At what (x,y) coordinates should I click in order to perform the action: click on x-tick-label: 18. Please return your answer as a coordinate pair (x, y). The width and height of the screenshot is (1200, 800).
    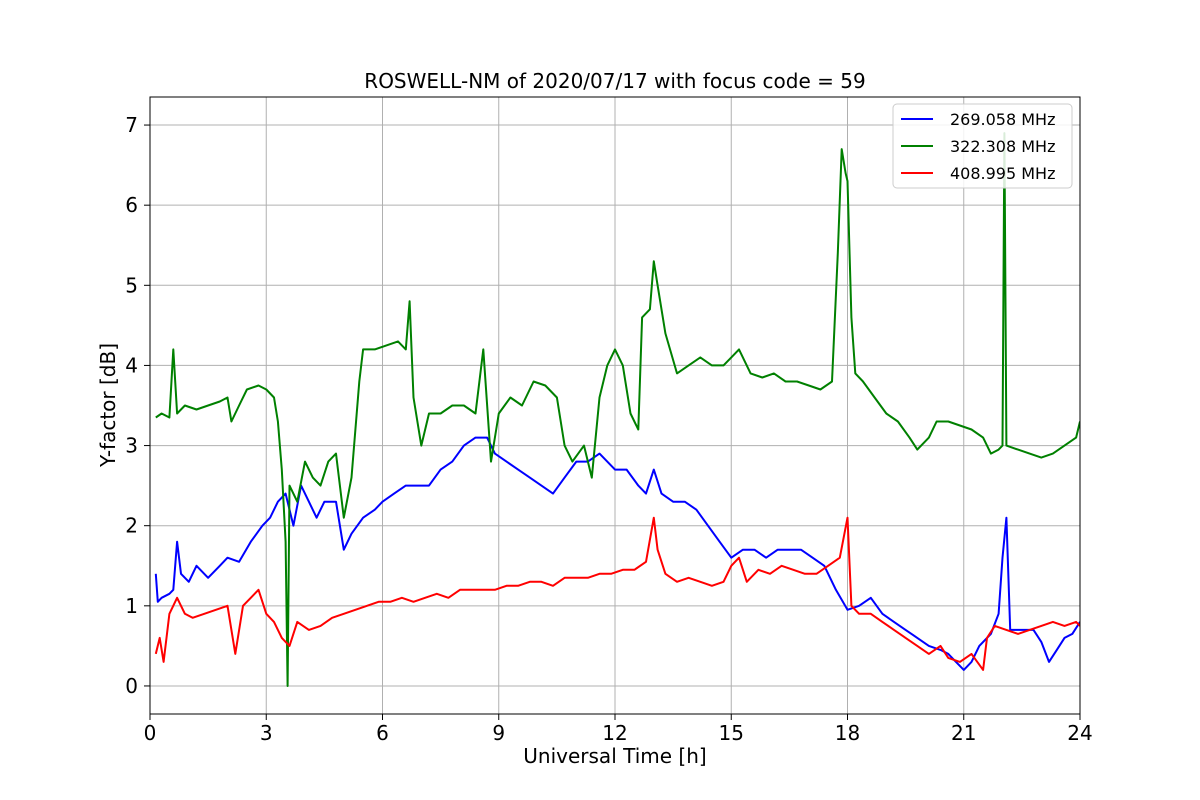
    Looking at the image, I should click on (847, 733).